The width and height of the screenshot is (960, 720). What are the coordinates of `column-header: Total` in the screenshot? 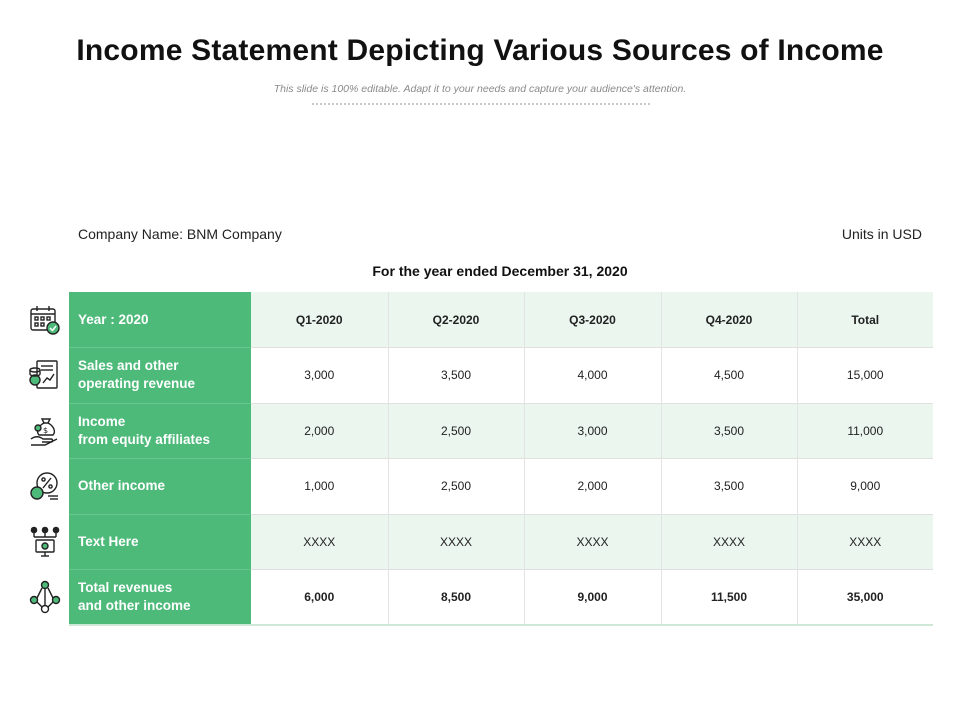 It's located at (865, 320).